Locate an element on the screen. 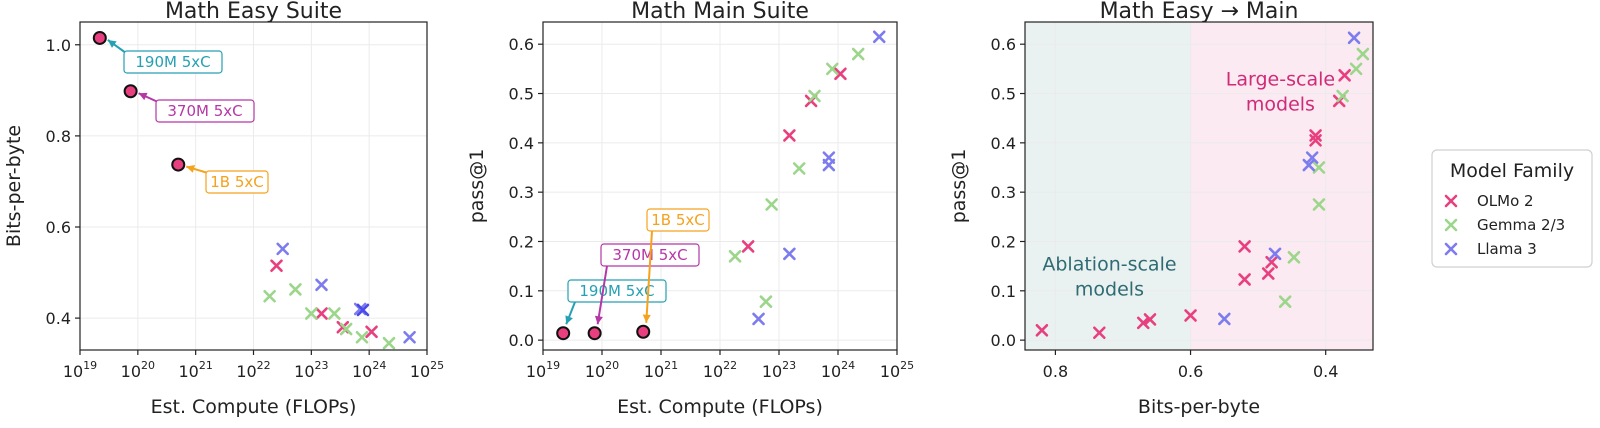  y-tick-label: 0.5 is located at coordinates (1003, 94).